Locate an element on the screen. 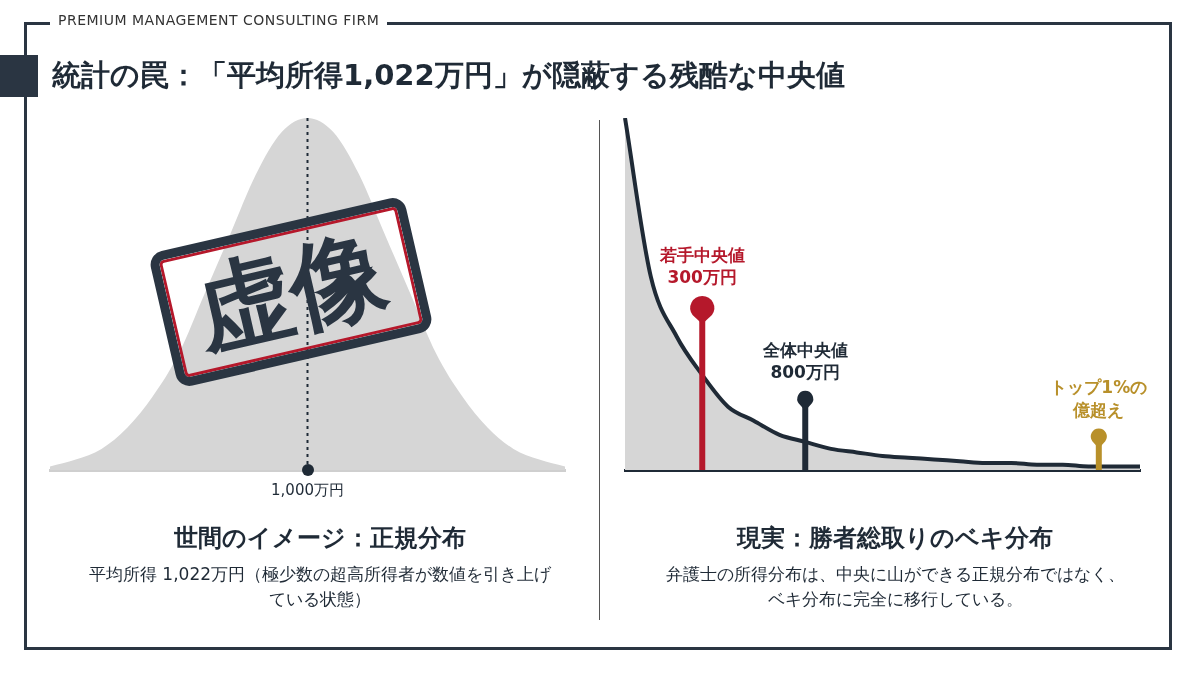  text: 弁護士の所得分布は、中央に山ができる正規分布ではなく、ベキ分布に完全に移行している。 is located at coordinates (895, 587).